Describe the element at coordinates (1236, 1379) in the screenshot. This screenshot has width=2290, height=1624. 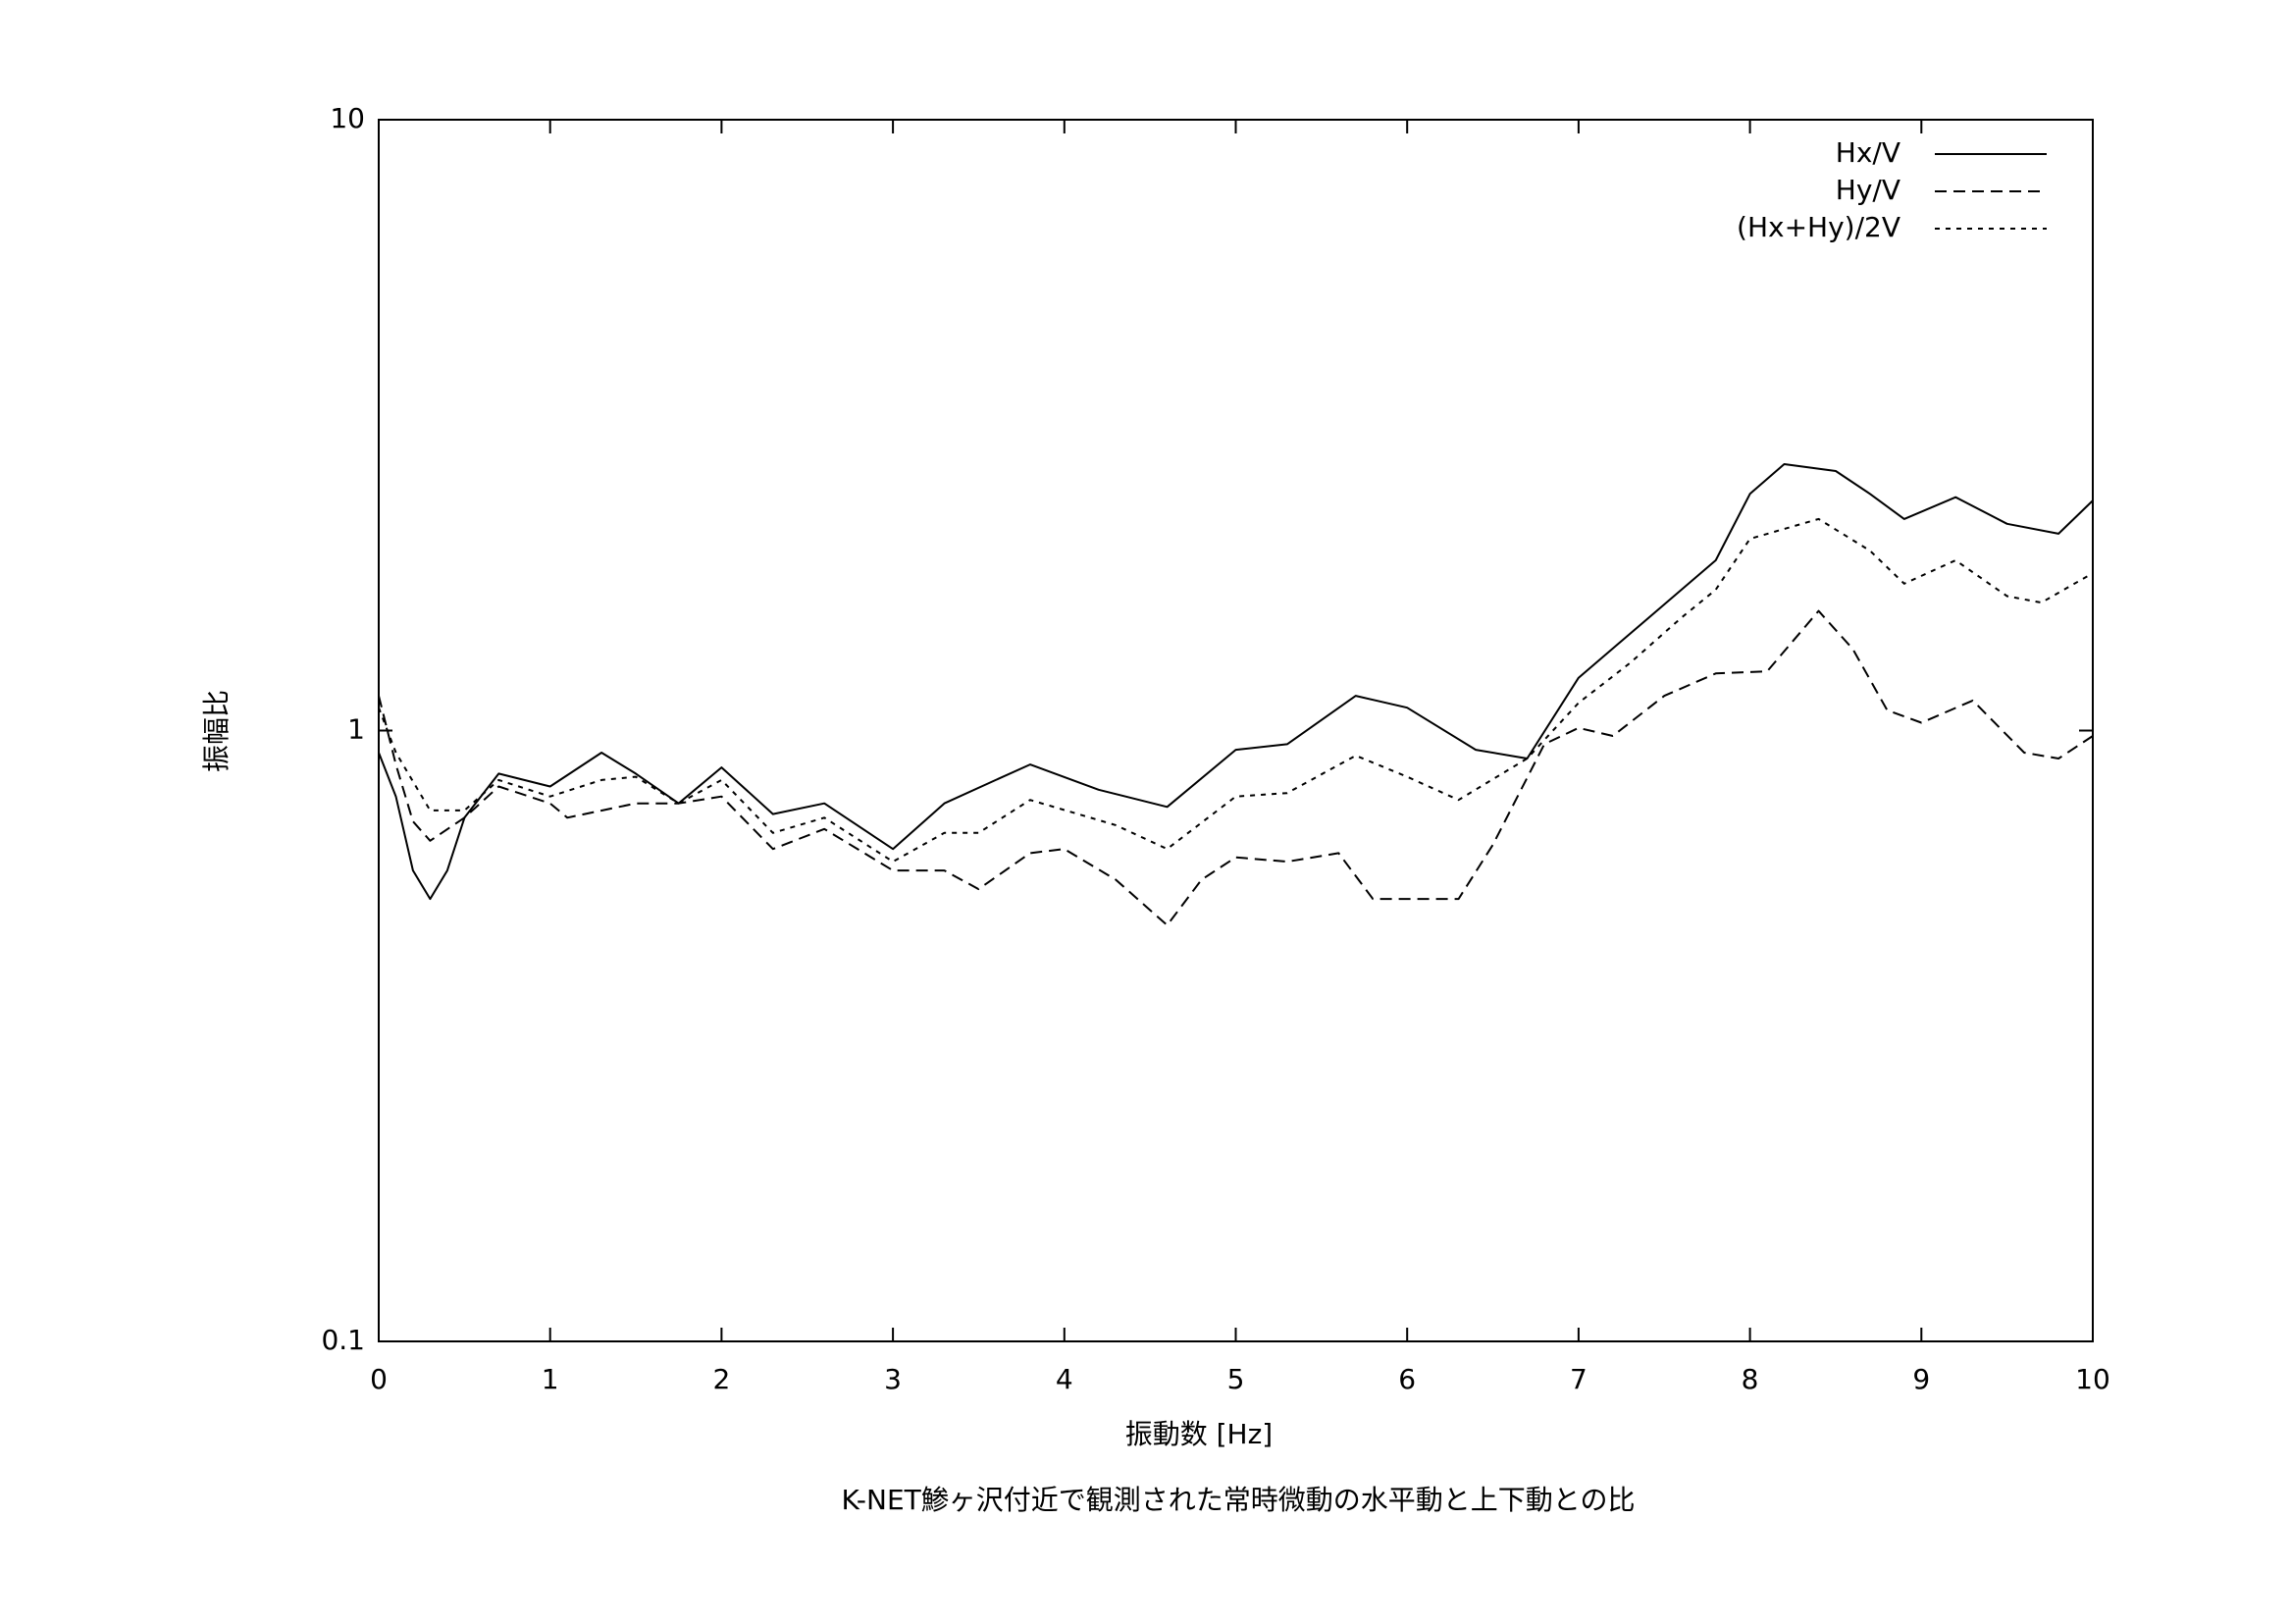
I see `x-tick-label: 5` at that location.